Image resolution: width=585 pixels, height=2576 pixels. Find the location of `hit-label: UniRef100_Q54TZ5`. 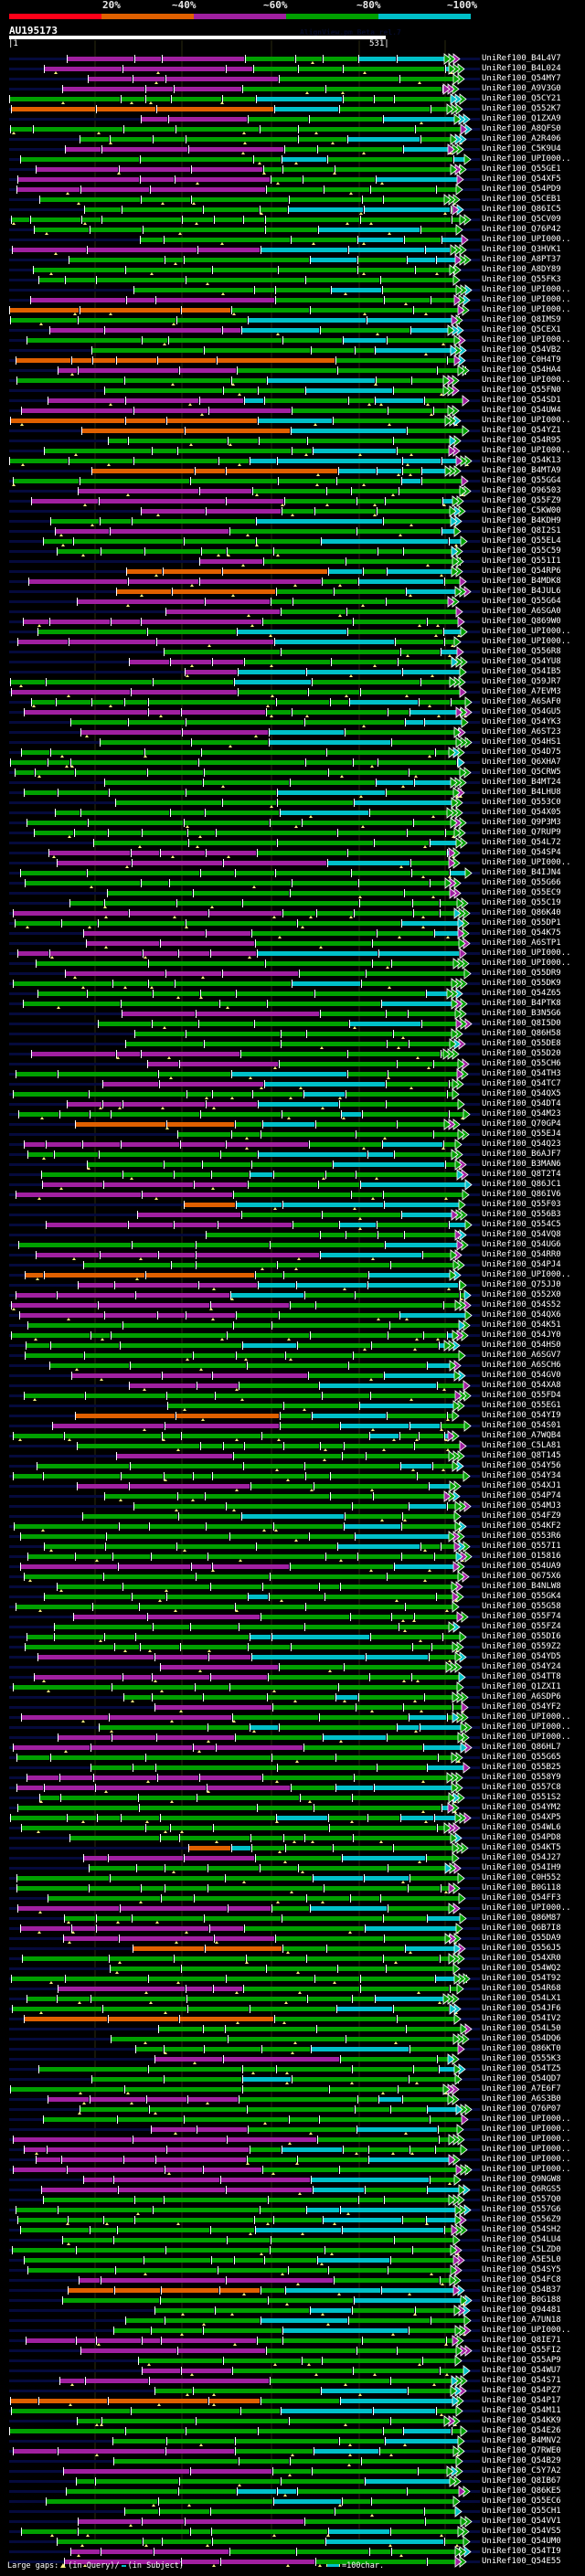

hit-label: UniRef100_Q54TZ5 is located at coordinates (521, 2068).